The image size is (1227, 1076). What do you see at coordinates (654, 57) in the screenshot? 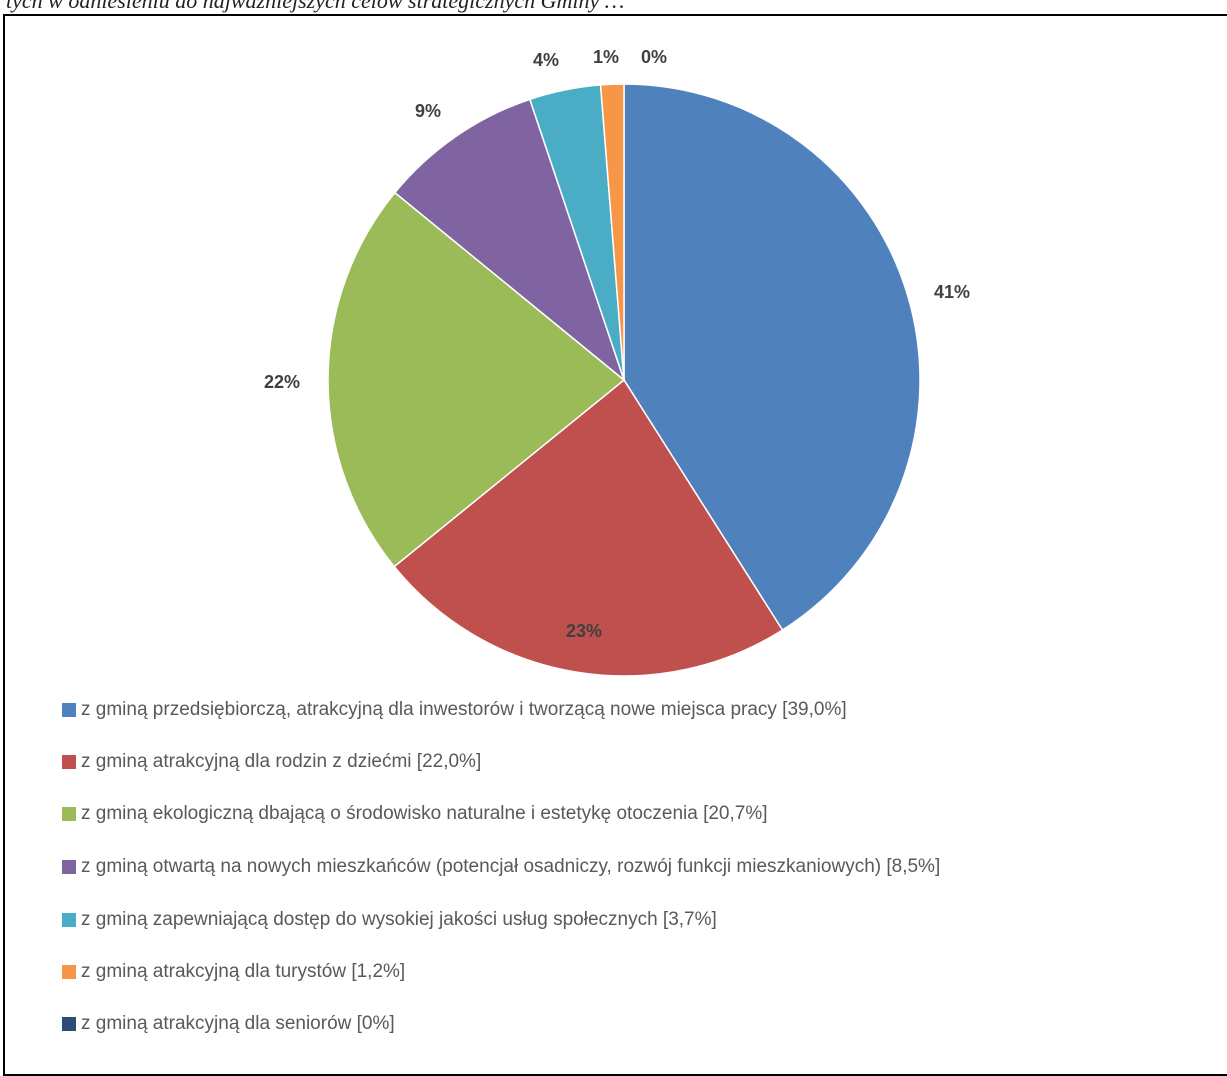
I see `data-label-7: 0%` at bounding box center [654, 57].